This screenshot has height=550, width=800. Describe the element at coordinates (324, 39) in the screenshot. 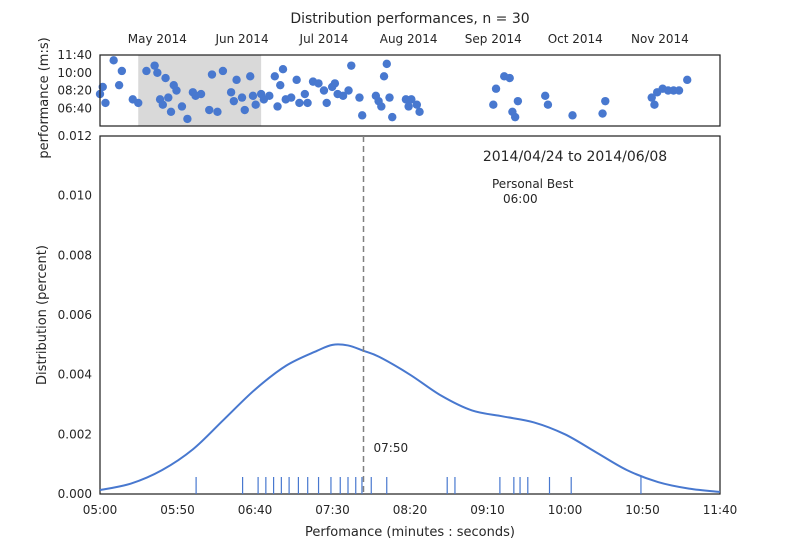

I see `timeline-x-tick-label: Jul 2014` at that location.